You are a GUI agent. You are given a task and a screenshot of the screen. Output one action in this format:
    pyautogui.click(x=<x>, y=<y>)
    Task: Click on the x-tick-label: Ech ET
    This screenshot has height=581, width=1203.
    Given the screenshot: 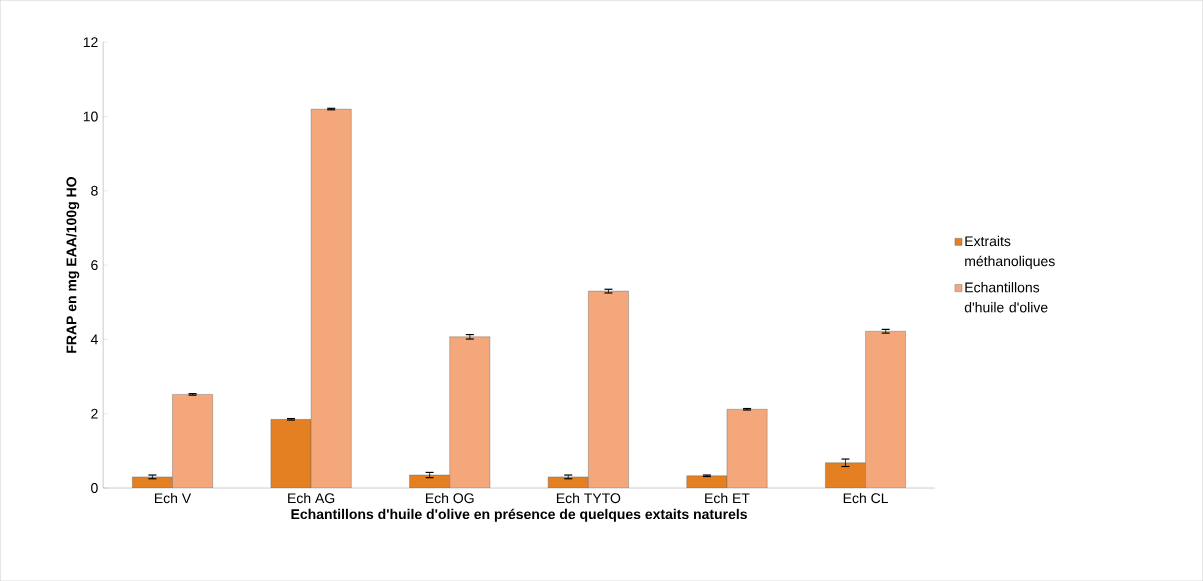 What is the action you would take?
    pyautogui.click(x=727, y=498)
    